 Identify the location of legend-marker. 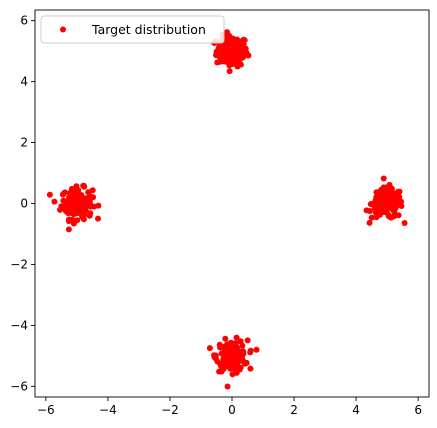
(63, 29).